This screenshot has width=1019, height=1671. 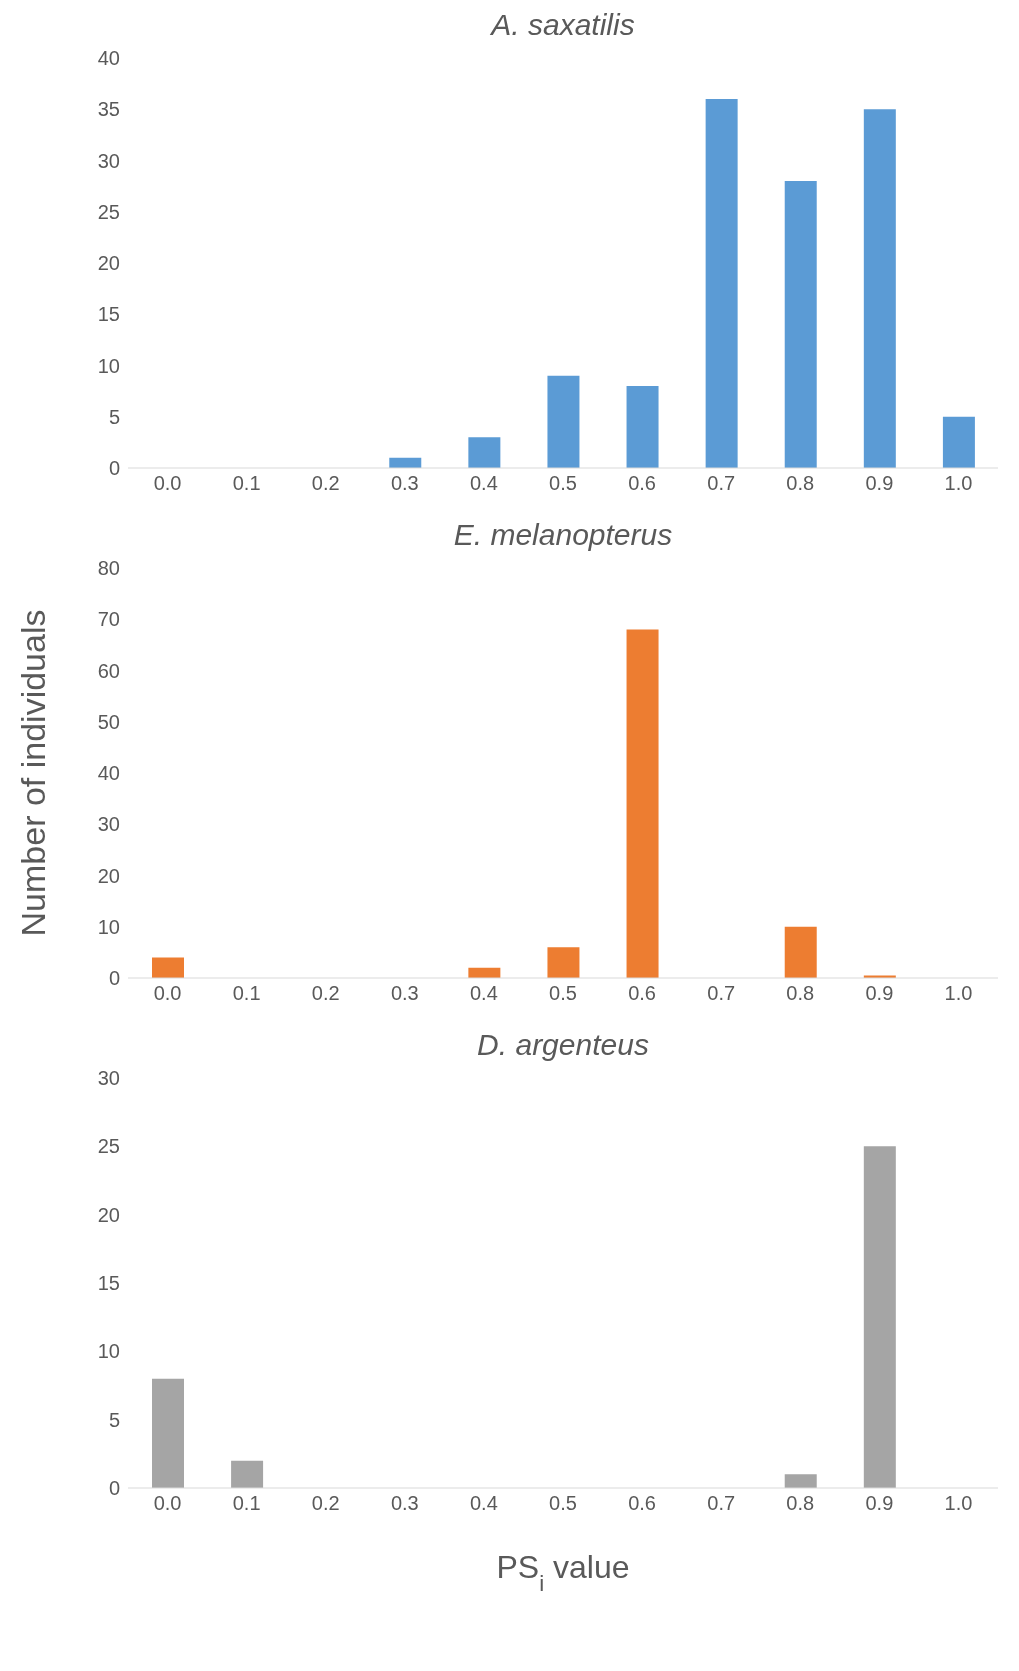 I want to click on y-tick-label: 80, so click(x=108, y=568).